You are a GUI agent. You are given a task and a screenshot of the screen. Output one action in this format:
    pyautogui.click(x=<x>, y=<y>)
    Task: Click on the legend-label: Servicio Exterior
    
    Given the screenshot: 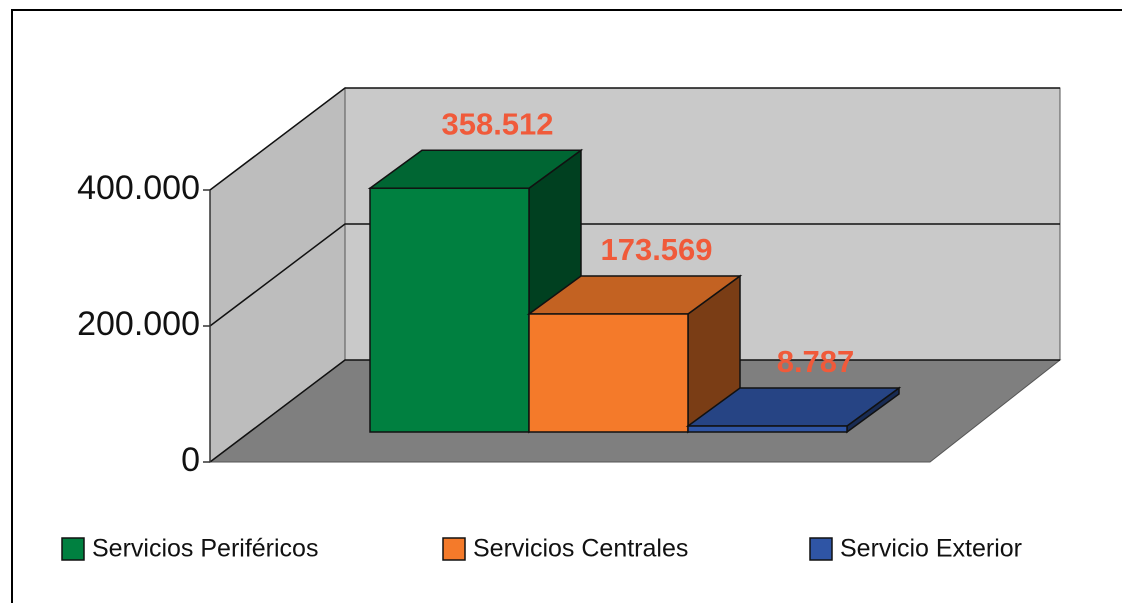 What is the action you would take?
    pyautogui.click(x=931, y=549)
    